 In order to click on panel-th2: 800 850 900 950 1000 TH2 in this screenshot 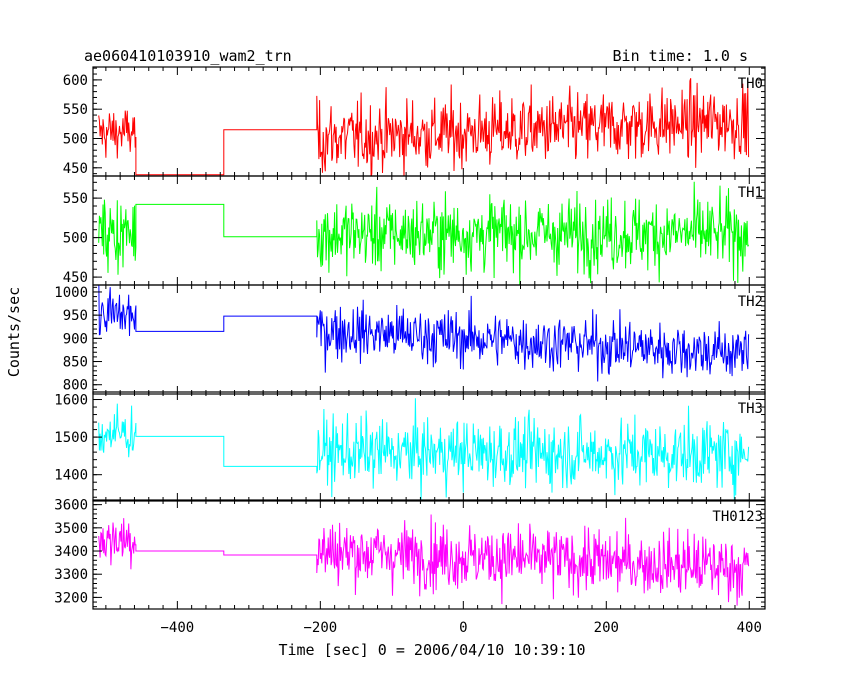, I will do `click(410, 339)`.